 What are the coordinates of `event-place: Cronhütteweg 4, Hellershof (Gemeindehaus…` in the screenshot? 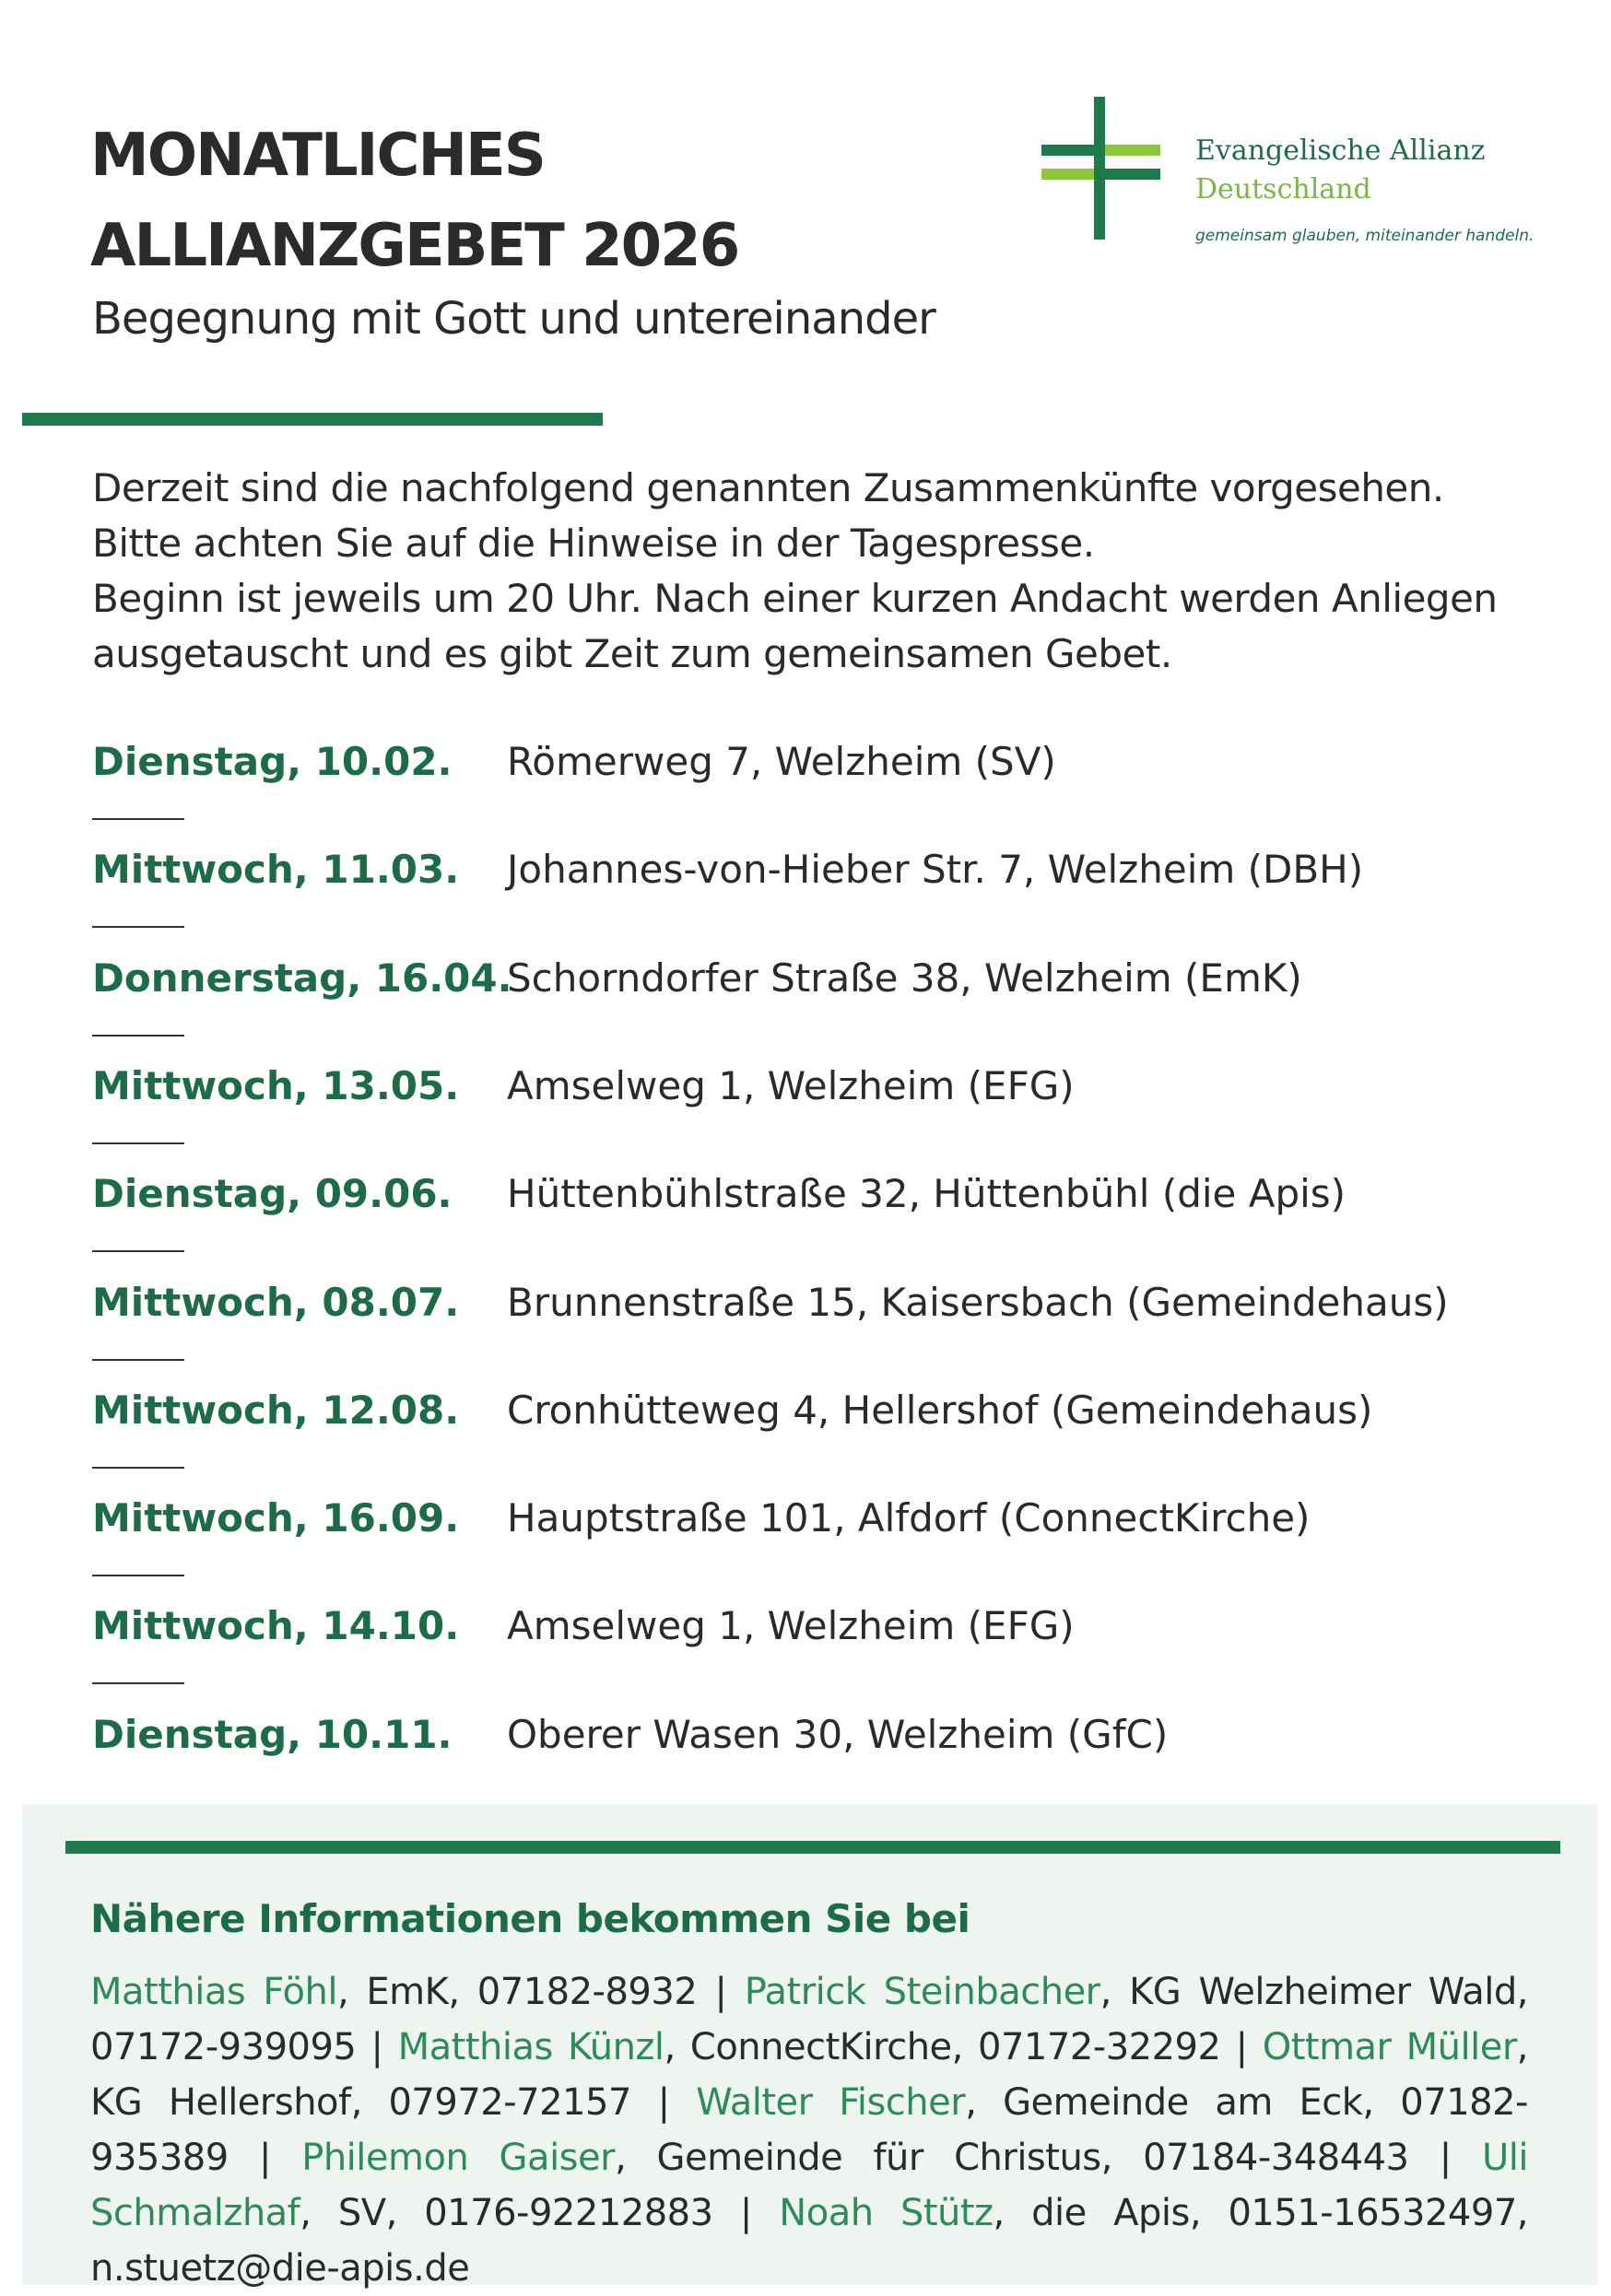 It's located at (940, 1410).